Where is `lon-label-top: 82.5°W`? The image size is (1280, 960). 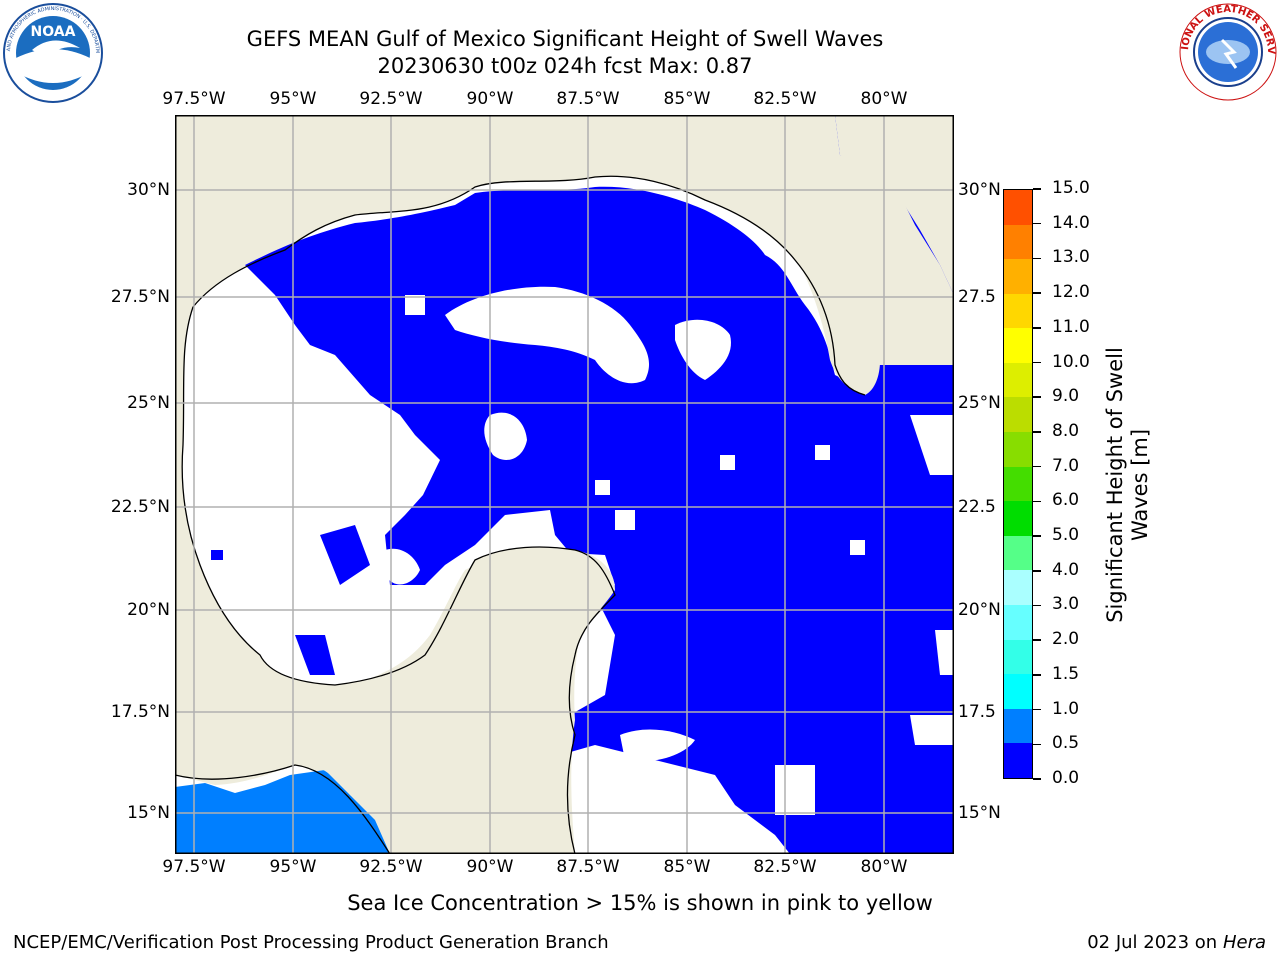
lon-label-top: 82.5°W is located at coordinates (785, 99).